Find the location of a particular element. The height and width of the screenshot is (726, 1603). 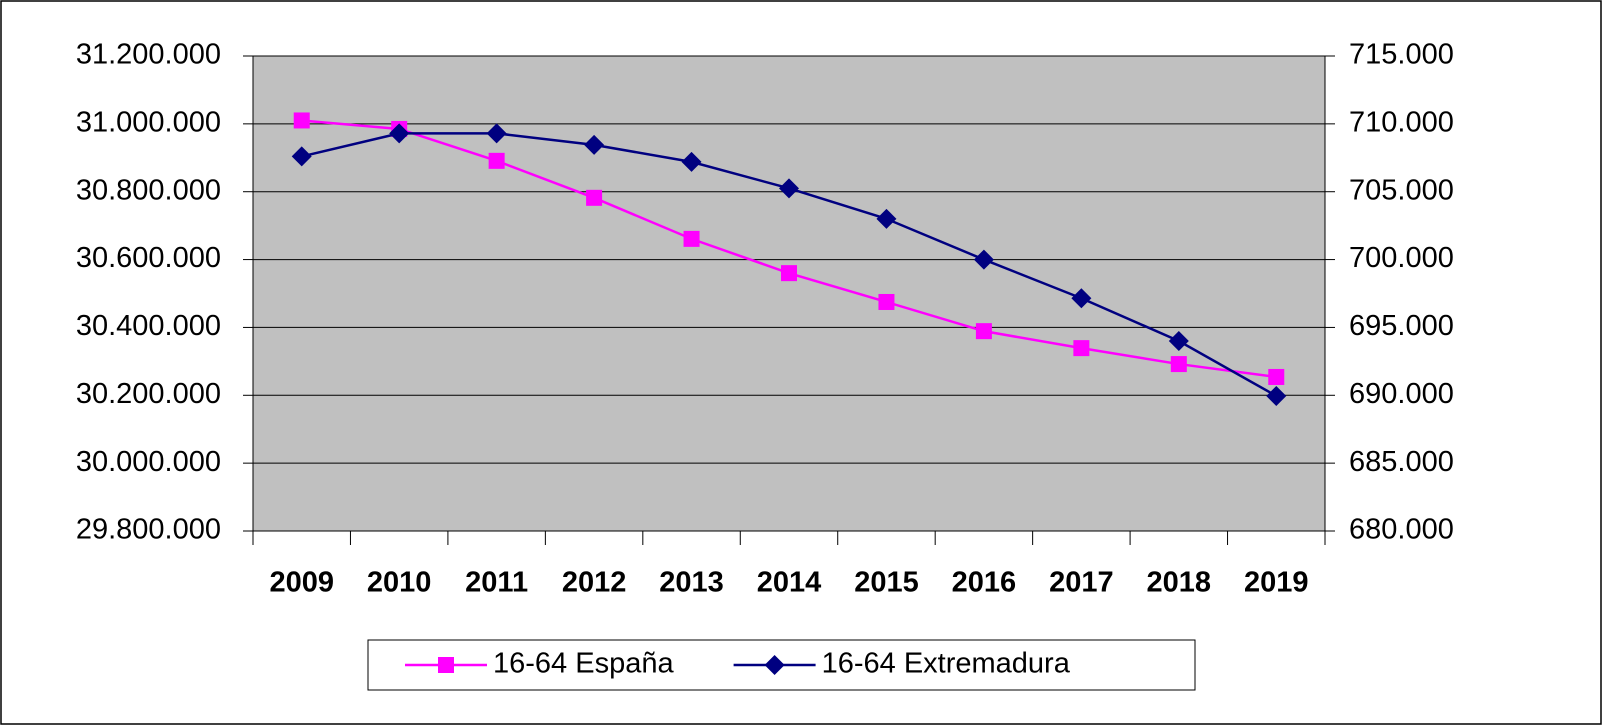

y2-tick-label: 700.000 is located at coordinates (1401, 258).